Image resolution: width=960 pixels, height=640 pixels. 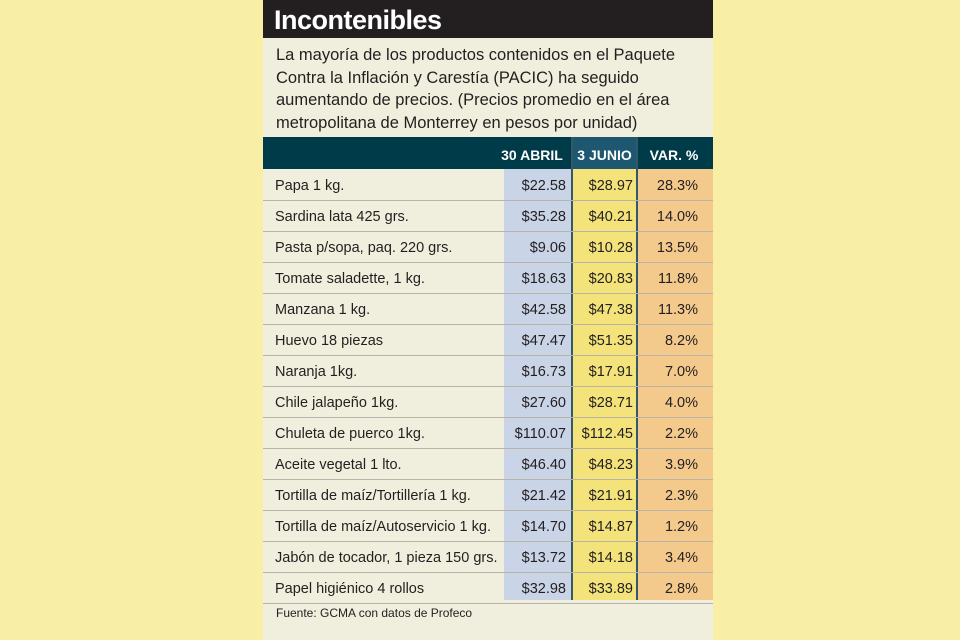 What do you see at coordinates (681, 558) in the screenshot?
I see `variation-cell: 3.4%` at bounding box center [681, 558].